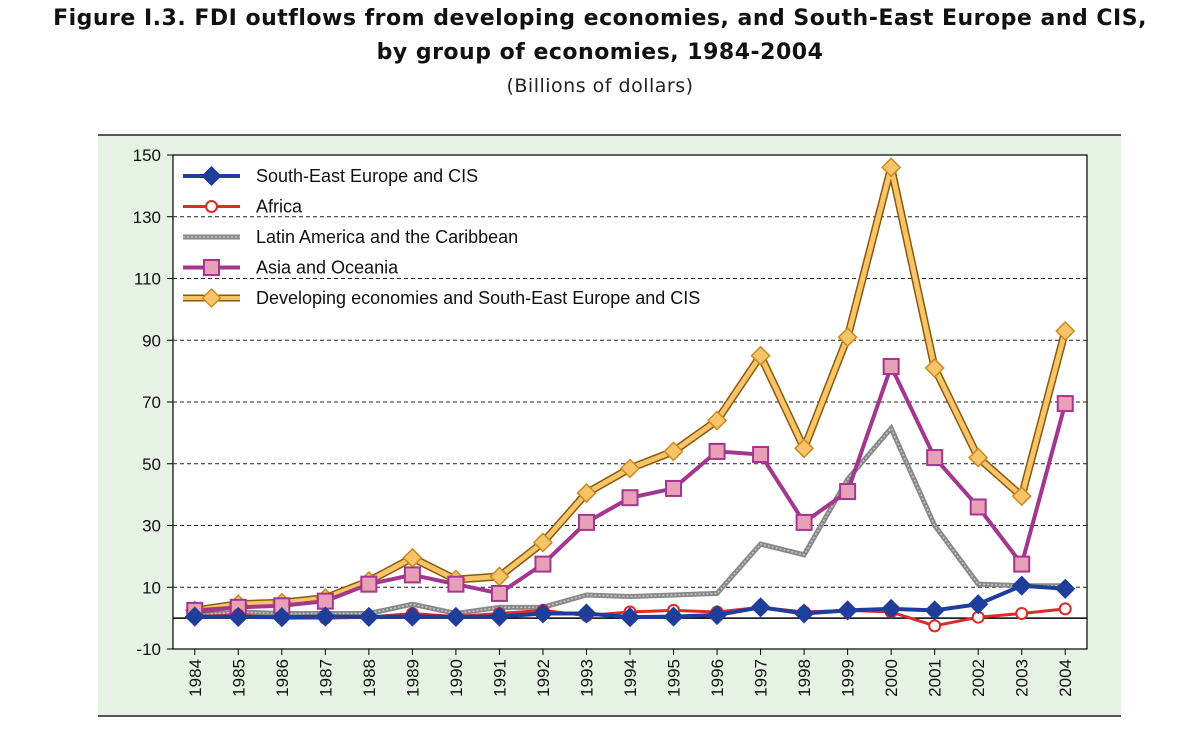 This screenshot has width=1200, height=733. I want to click on chart-title-line-2: by group of economies, 1984-2004, so click(600, 52).